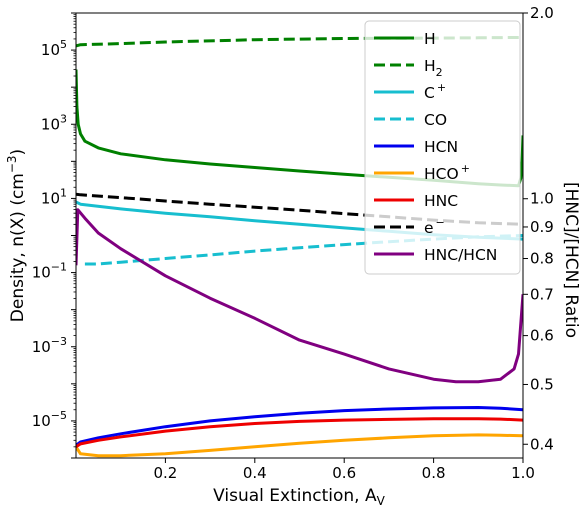  I want to click on x-tick-label: 0.8, so click(434, 473).